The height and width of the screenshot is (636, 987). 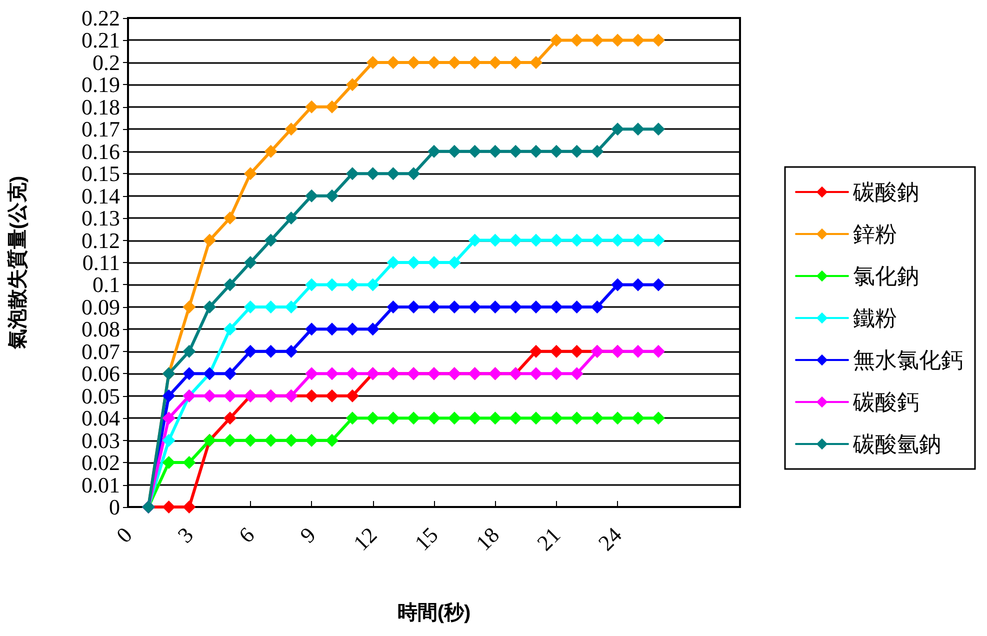 I want to click on x-tick-label: 24, so click(x=609, y=539).